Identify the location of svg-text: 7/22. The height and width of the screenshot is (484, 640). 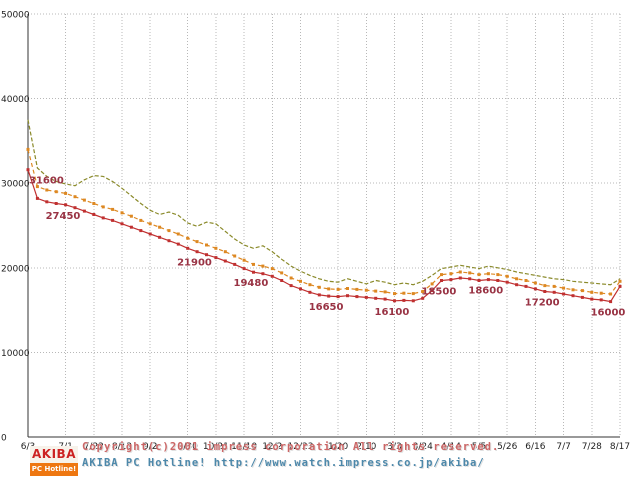
(94, 447).